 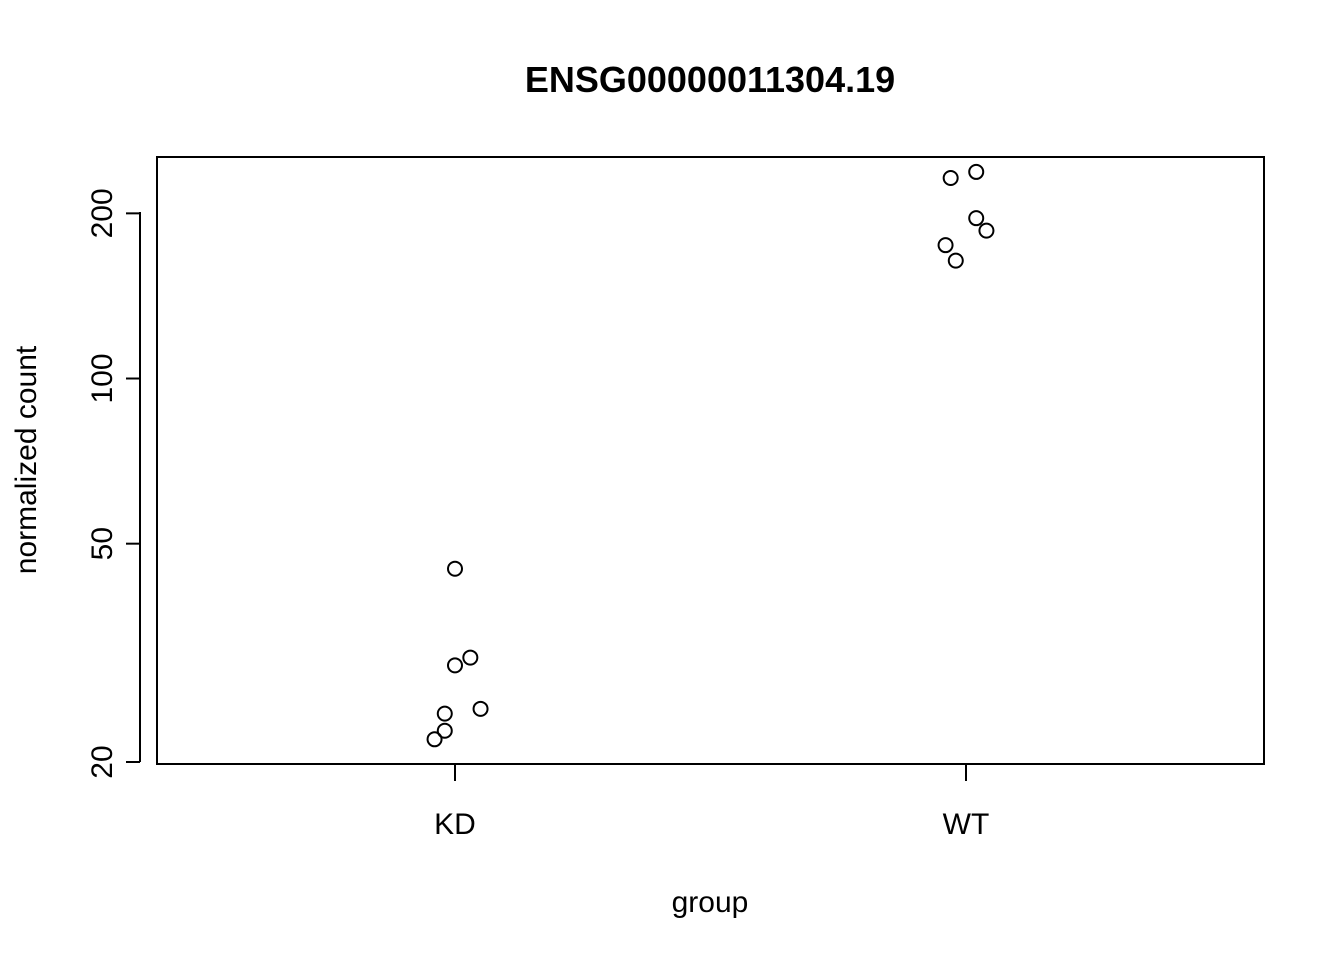 What do you see at coordinates (113, 483) in the screenshot?
I see `y-axis: 20 50 100 200` at bounding box center [113, 483].